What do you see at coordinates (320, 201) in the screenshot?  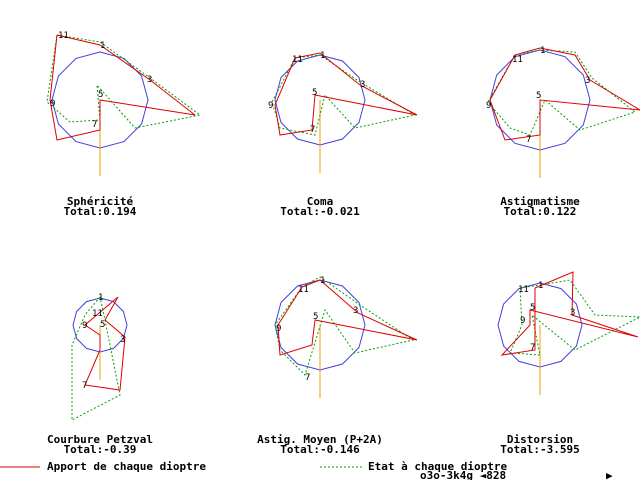 I see `panel-title: Coma` at bounding box center [320, 201].